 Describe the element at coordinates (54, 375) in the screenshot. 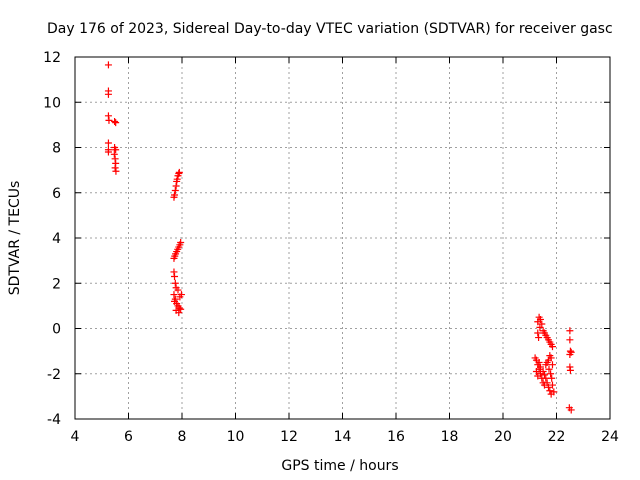

I see `y-tick-label: -2` at that location.